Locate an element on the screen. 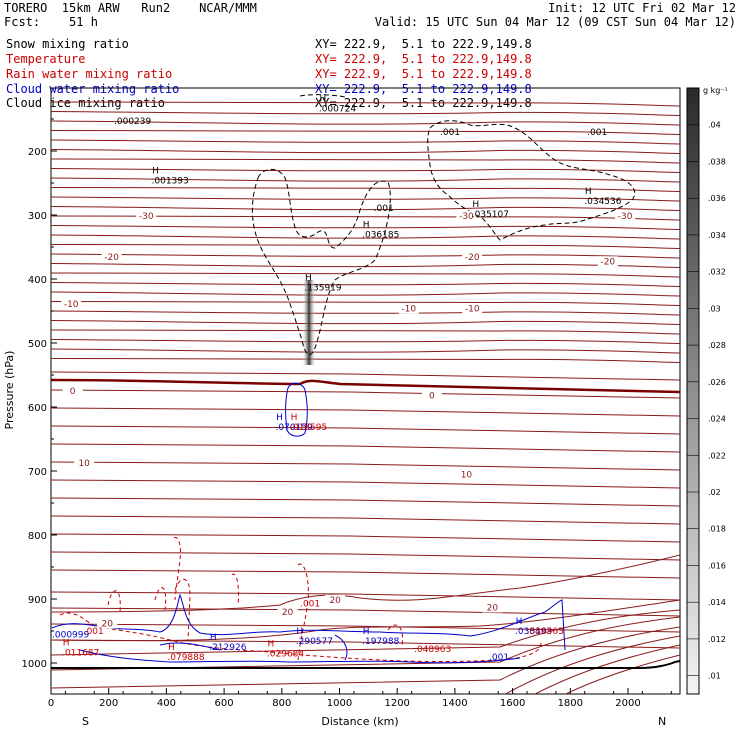 Image resolution: width=740 pixels, height=740 pixels. header-init-time: Init: 12 UTC Fri 02 Mar 12 is located at coordinates (642, 8).